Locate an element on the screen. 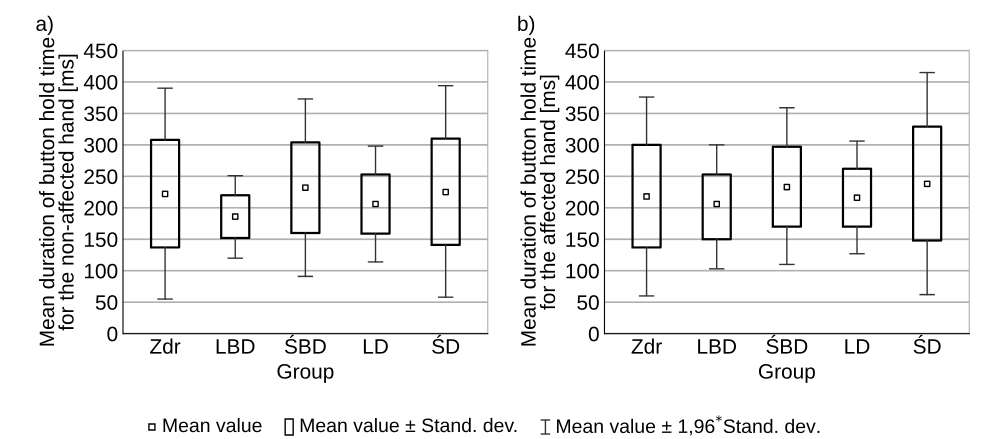 The image size is (984, 439). chart-title: b) is located at coordinates (526, 26).